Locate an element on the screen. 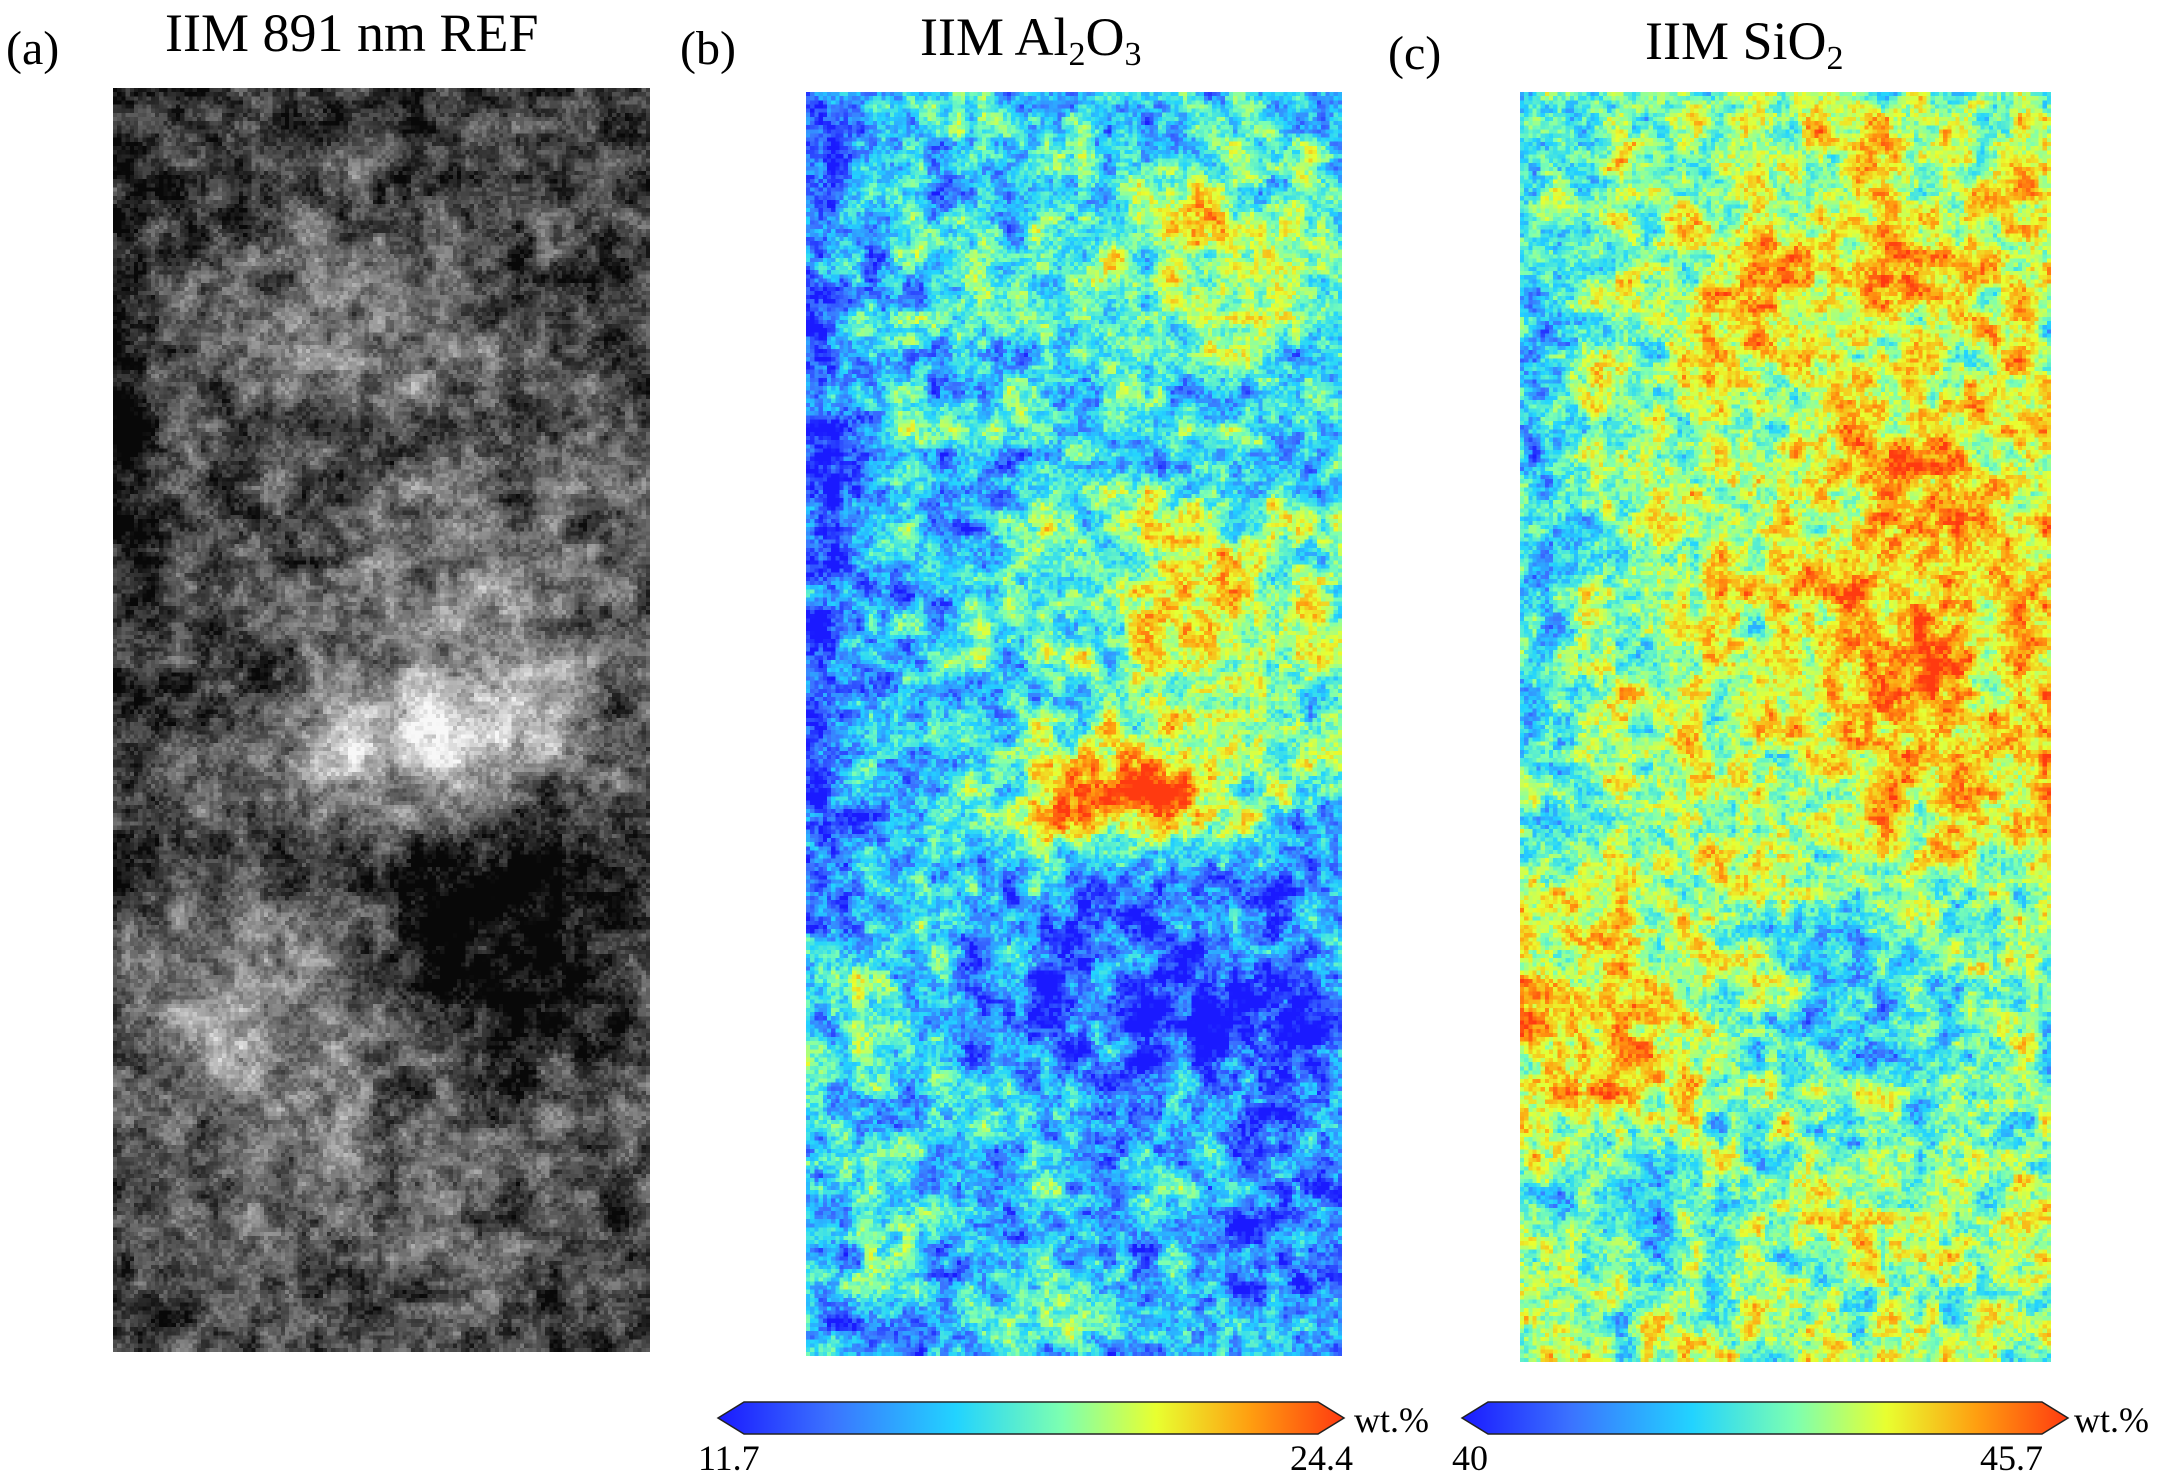 The width and height of the screenshot is (2158, 1481). panel-title-b-mid: O is located at coordinates (1105, 37).